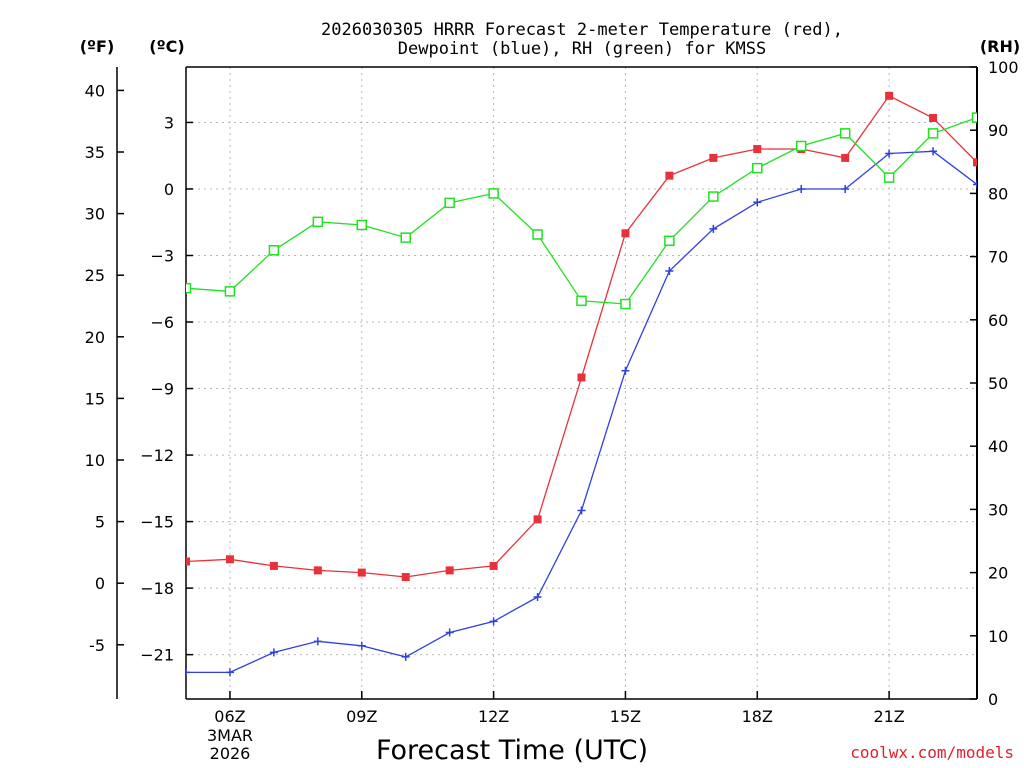 This screenshot has height=768, width=1024. I want to click on x-tick-label: 09Z, so click(361, 716).